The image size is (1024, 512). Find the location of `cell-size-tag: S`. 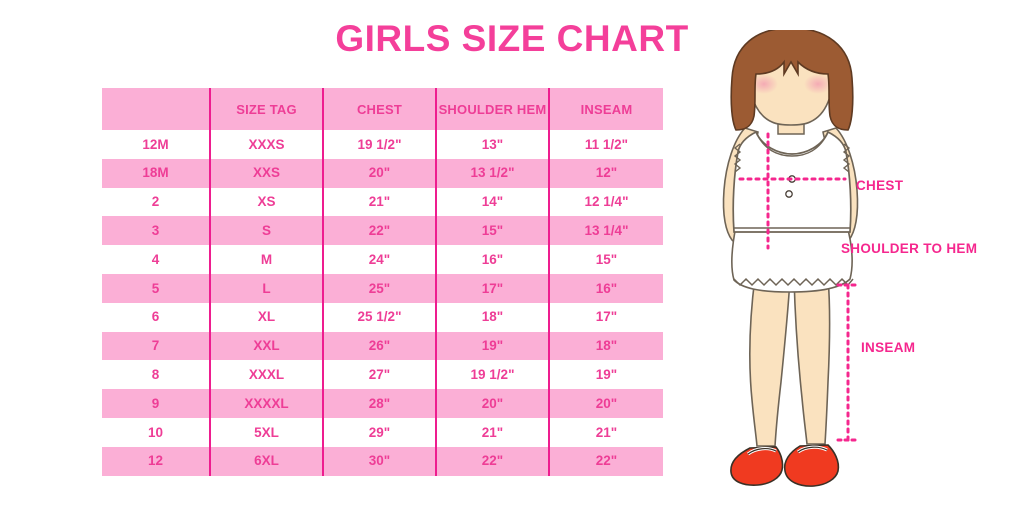

cell-size-tag: S is located at coordinates (266, 231).